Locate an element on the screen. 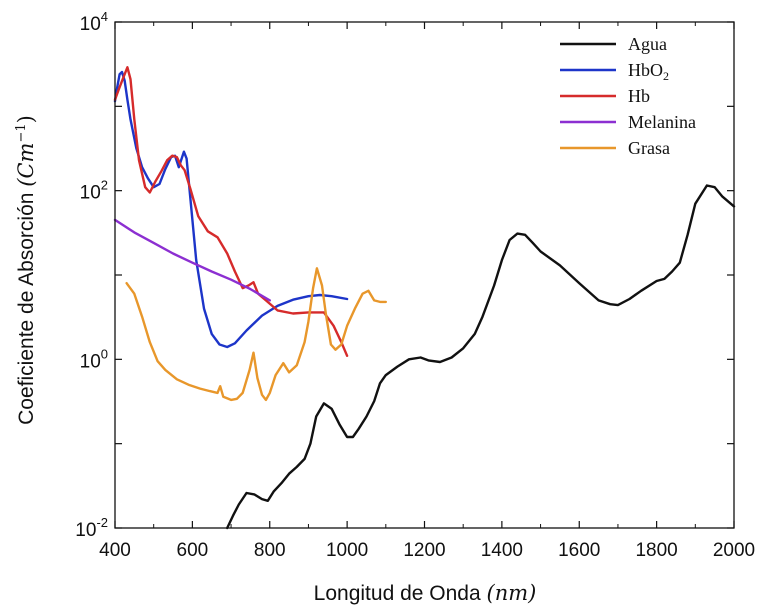  y-axis-title-unit-exponent: −1 is located at coordinates (21, 132).